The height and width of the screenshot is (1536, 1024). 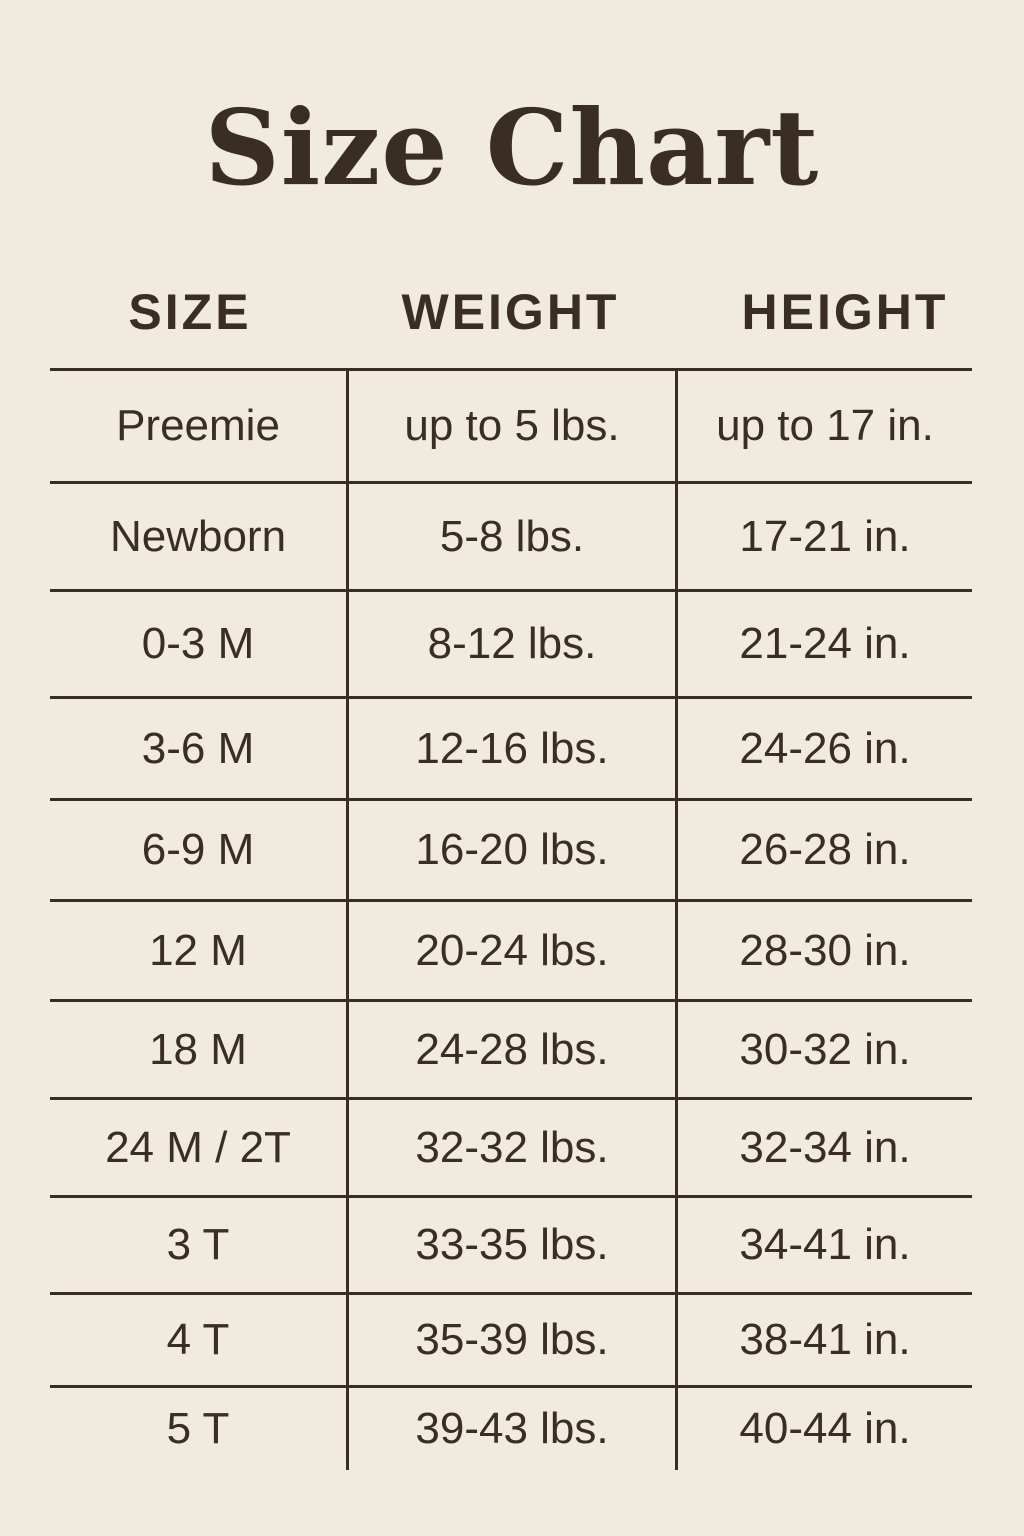 I want to click on cell-size: Preemie, so click(x=199, y=426).